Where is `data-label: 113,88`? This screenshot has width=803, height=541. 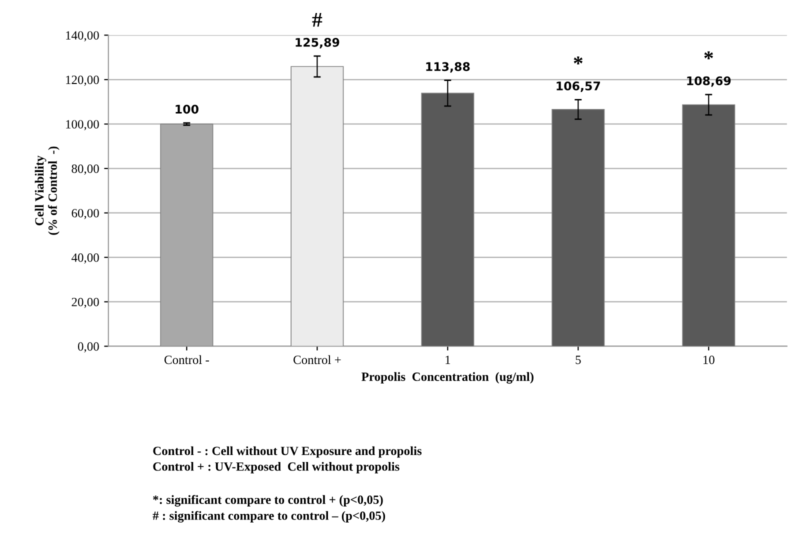
data-label: 113,88 is located at coordinates (448, 67).